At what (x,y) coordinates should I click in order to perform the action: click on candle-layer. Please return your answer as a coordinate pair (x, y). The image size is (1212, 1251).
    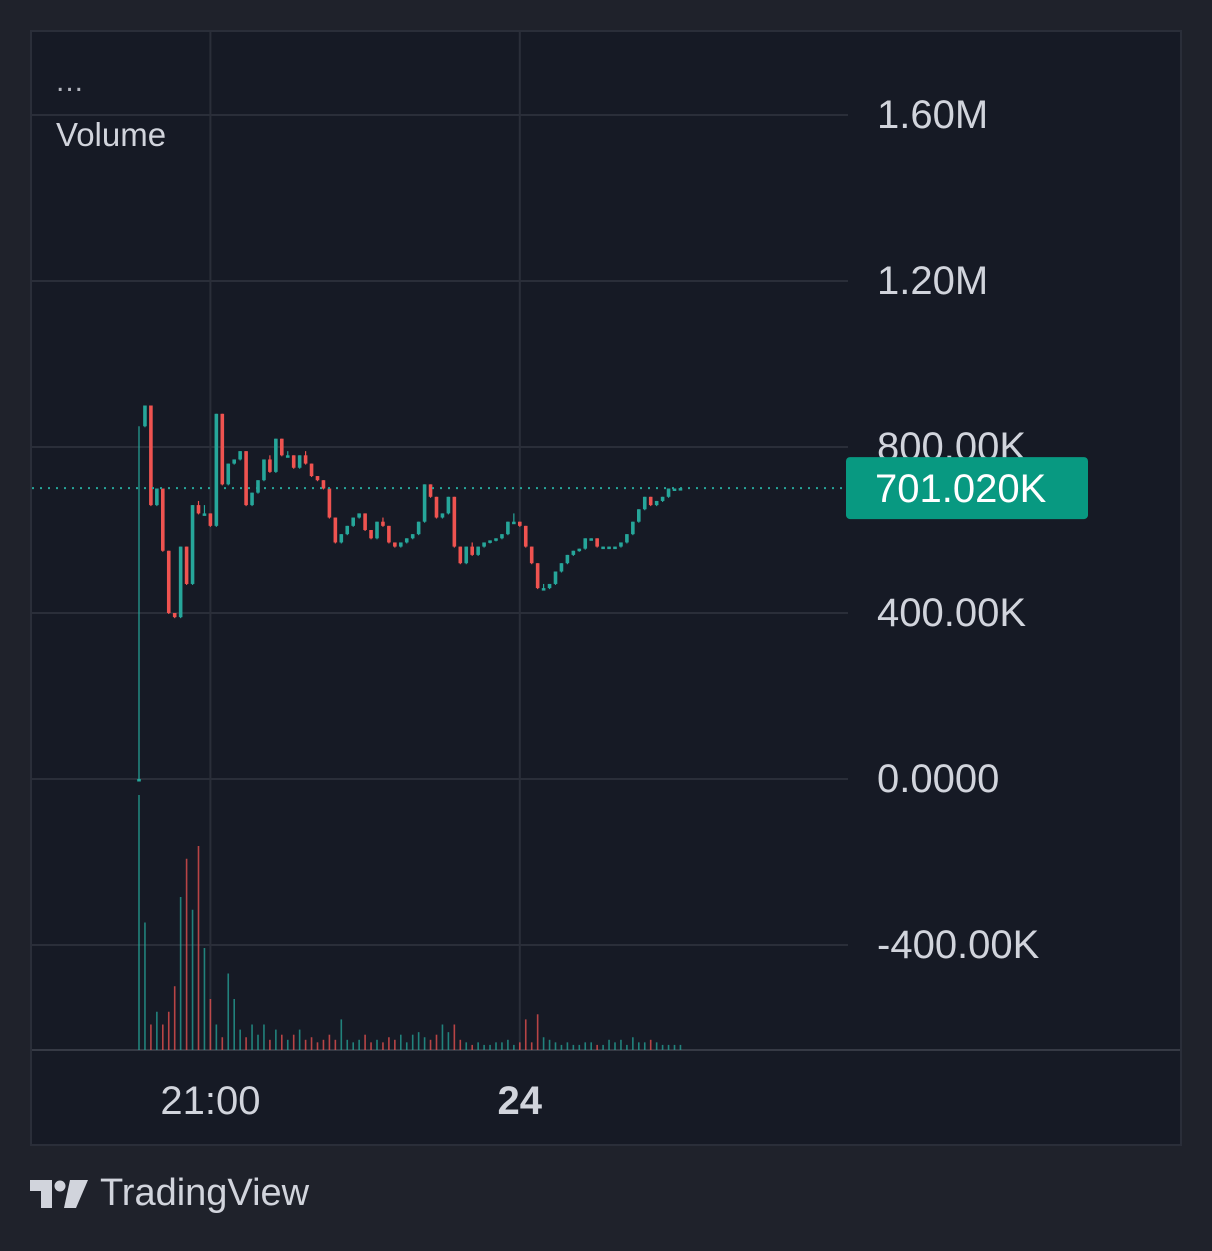
    Looking at the image, I should click on (410, 593).